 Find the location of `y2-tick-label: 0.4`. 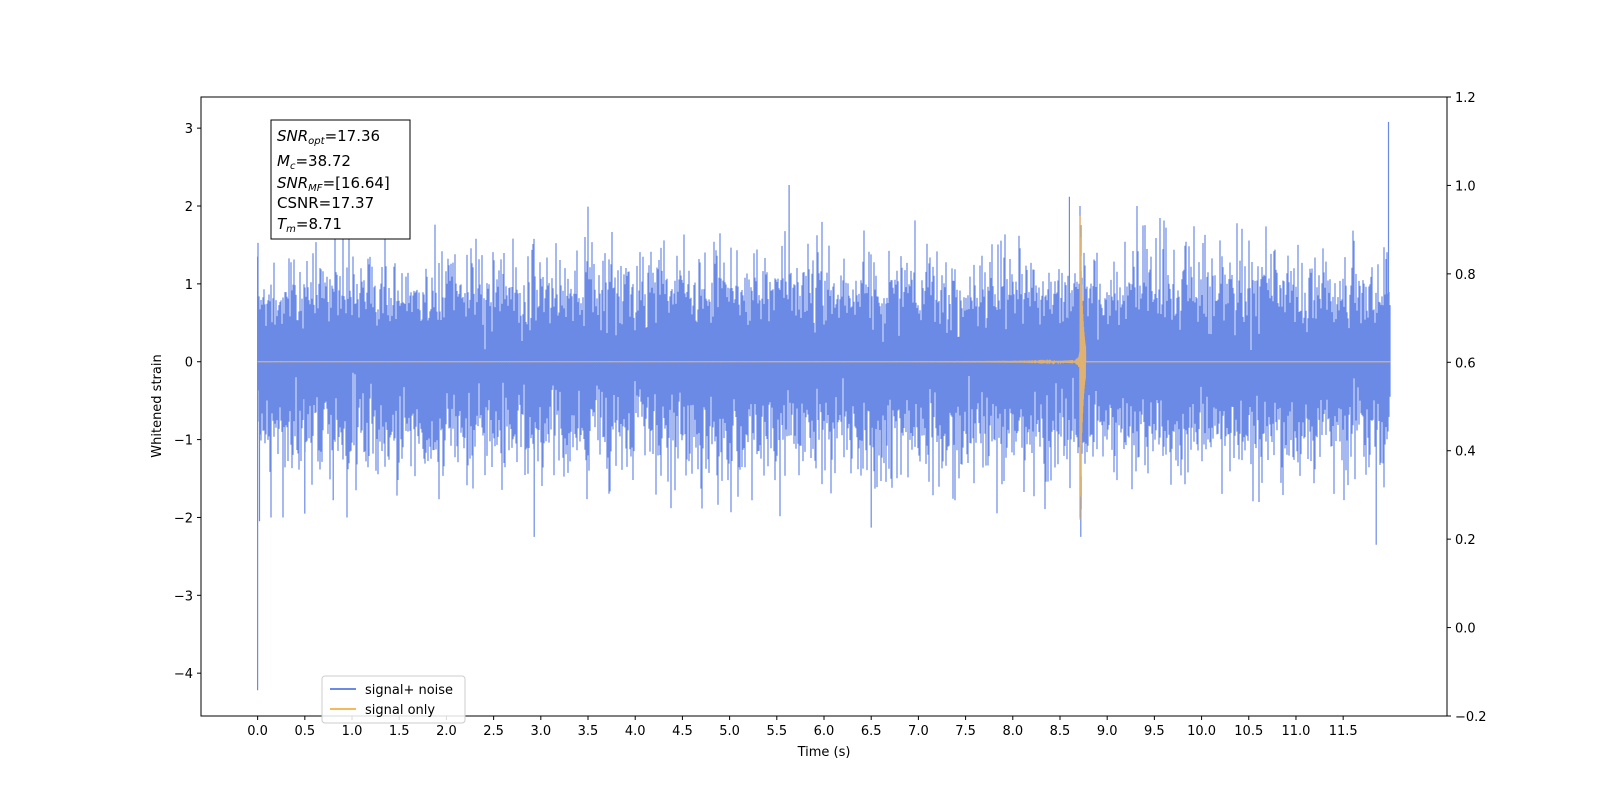

y2-tick-label: 0.4 is located at coordinates (1465, 452).